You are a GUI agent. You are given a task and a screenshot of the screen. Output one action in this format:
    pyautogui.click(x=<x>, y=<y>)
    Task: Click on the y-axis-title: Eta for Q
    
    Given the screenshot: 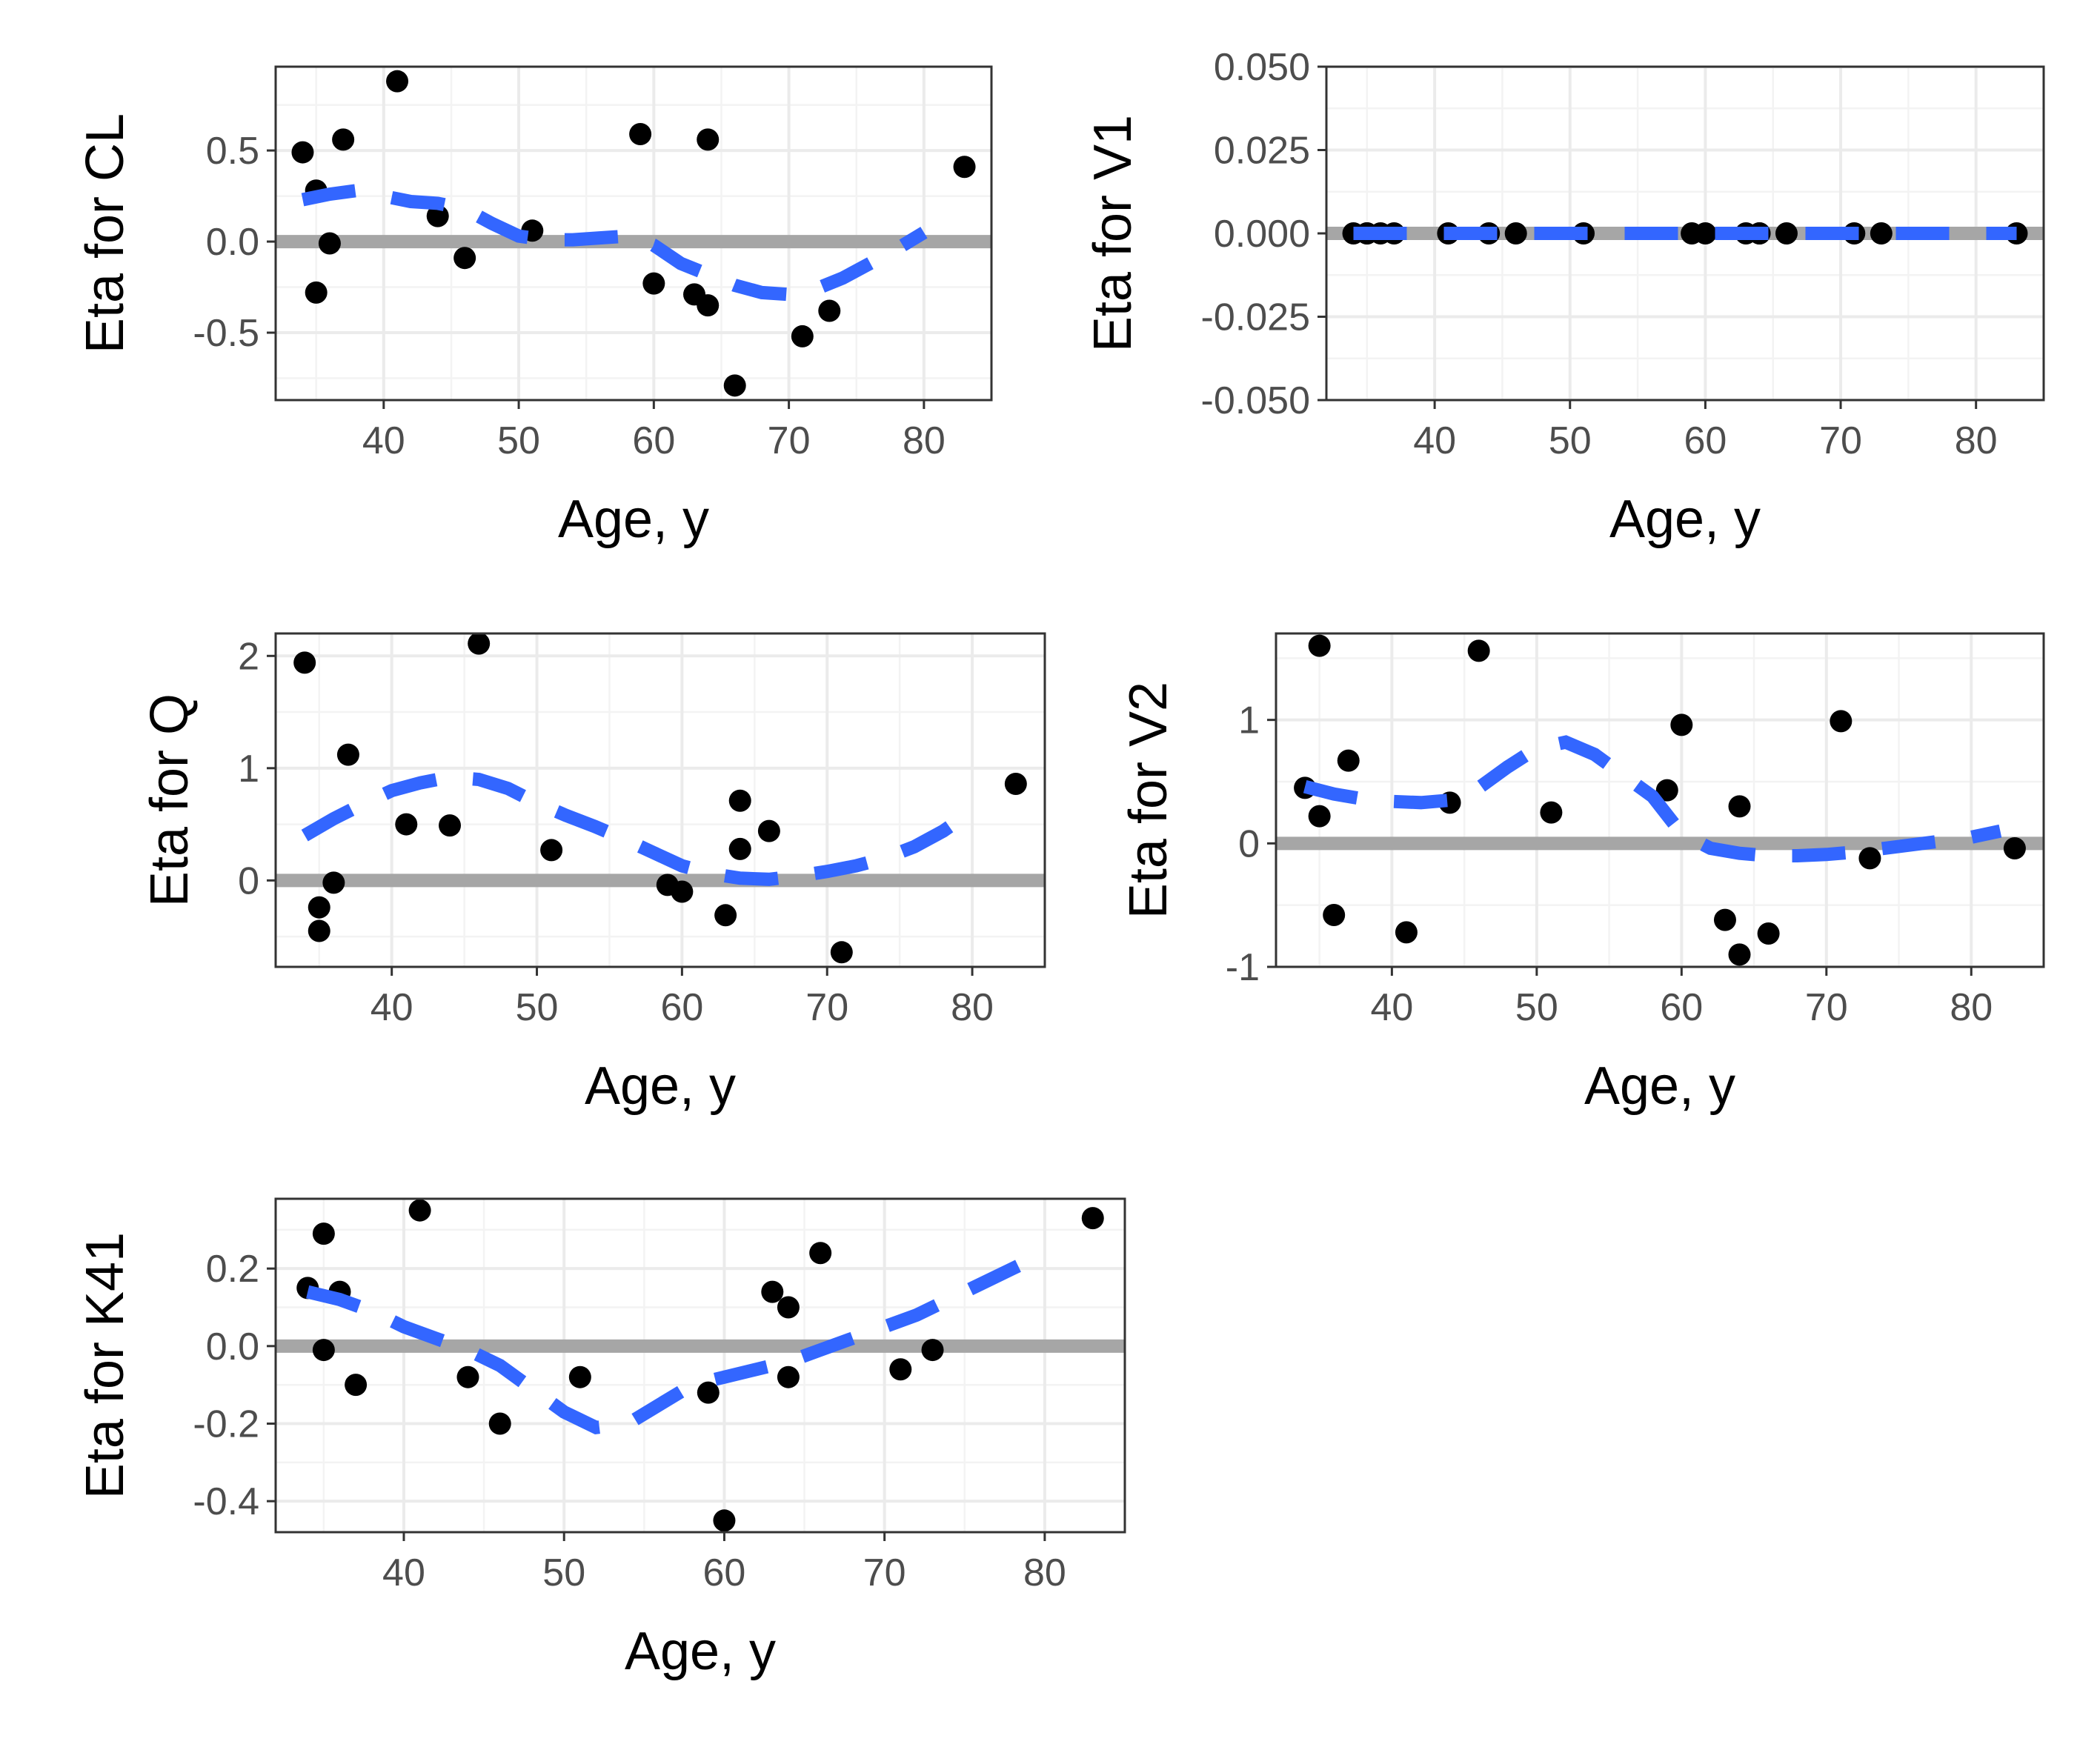 What is the action you would take?
    pyautogui.click(x=170, y=800)
    